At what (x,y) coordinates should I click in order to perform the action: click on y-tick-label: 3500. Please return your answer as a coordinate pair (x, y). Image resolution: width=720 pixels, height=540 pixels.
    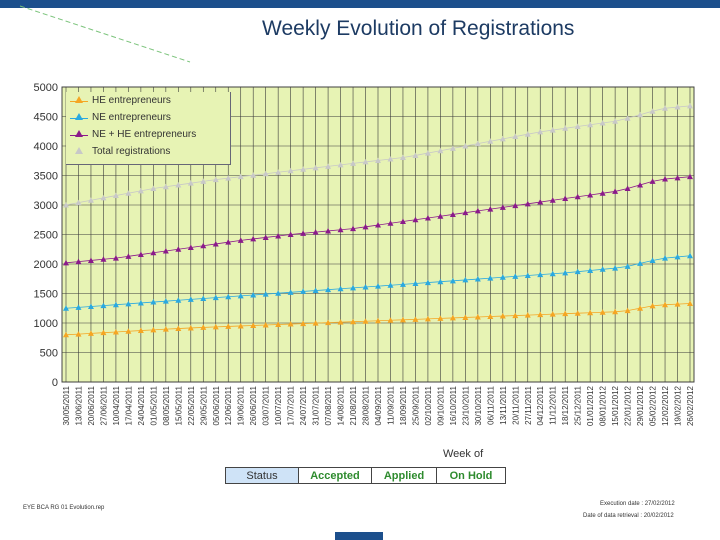
    Looking at the image, I should click on (46, 177).